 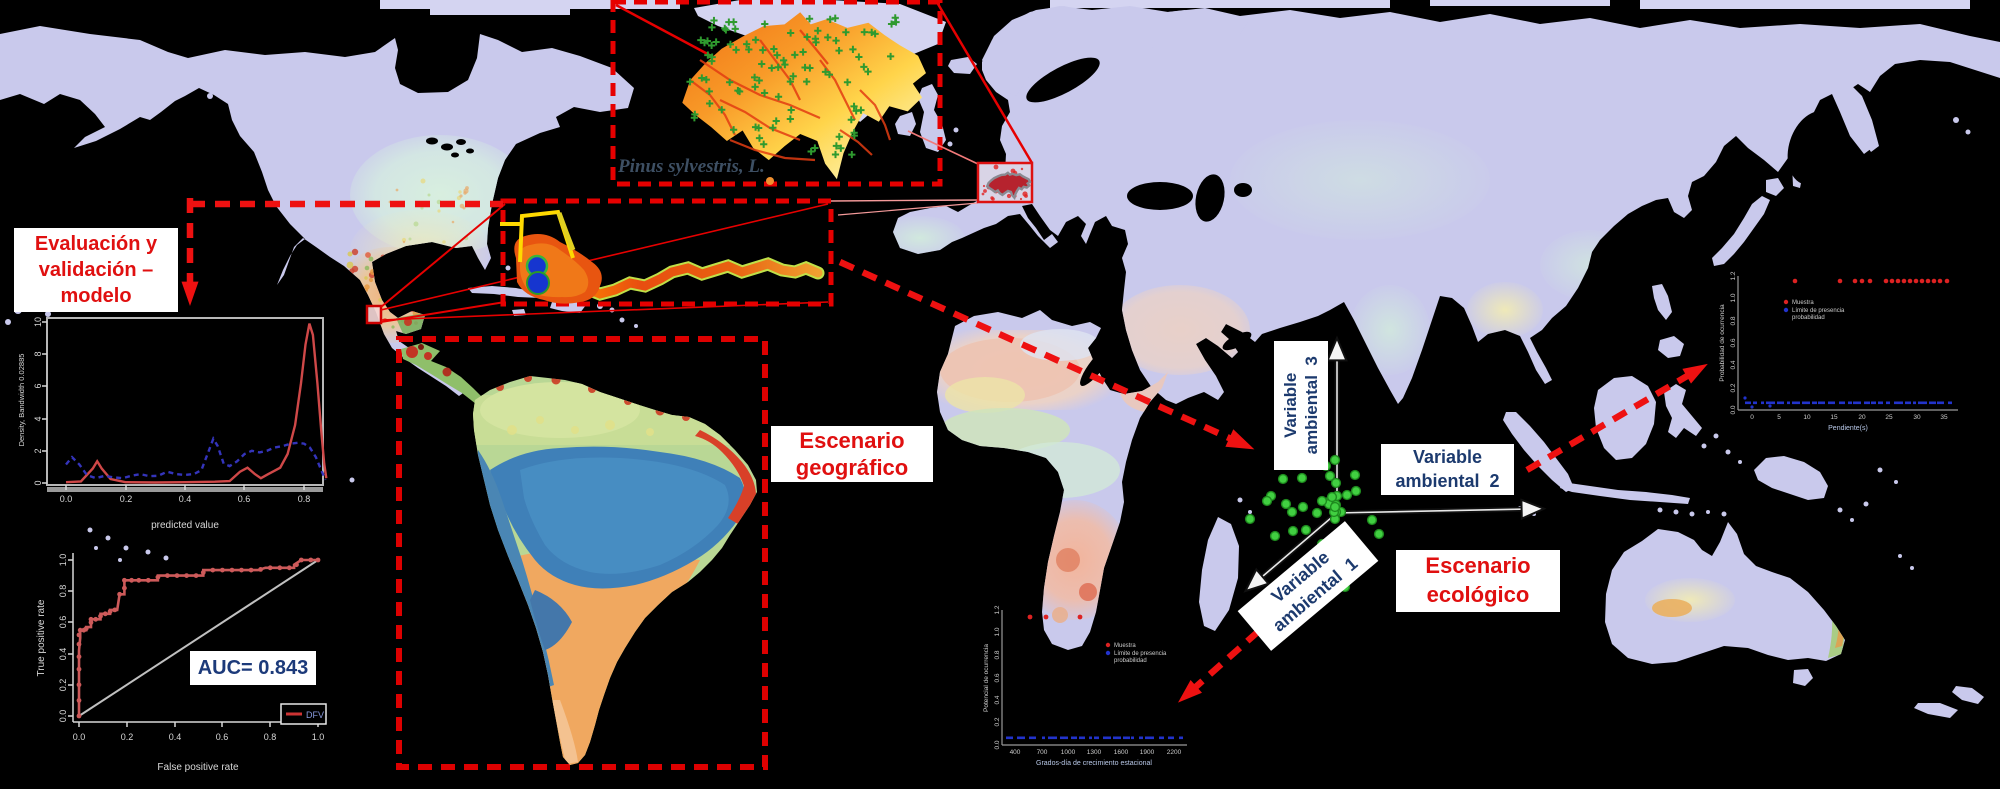 What do you see at coordinates (1015, 752) in the screenshot?
I see `svg-text: 400` at bounding box center [1015, 752].